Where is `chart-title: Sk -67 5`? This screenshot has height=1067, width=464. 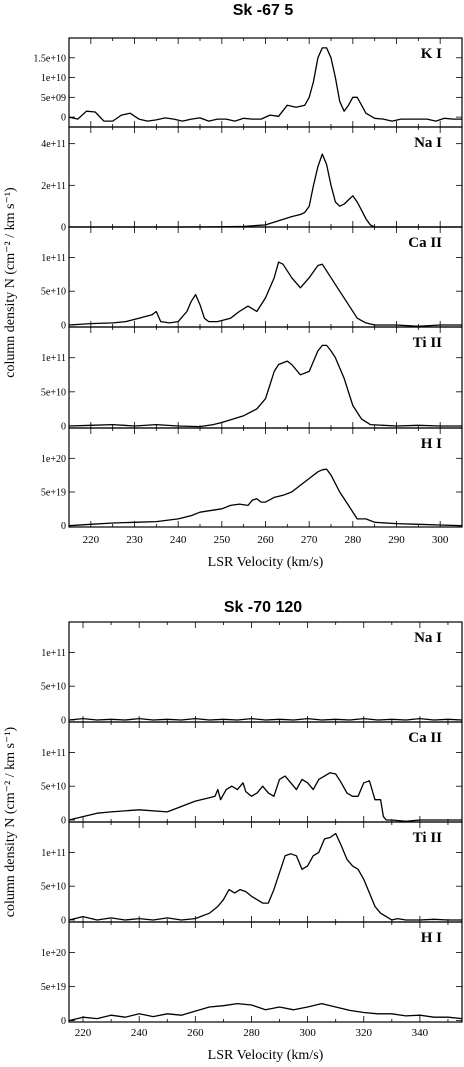 chart-title: Sk -67 5 is located at coordinates (263, 10).